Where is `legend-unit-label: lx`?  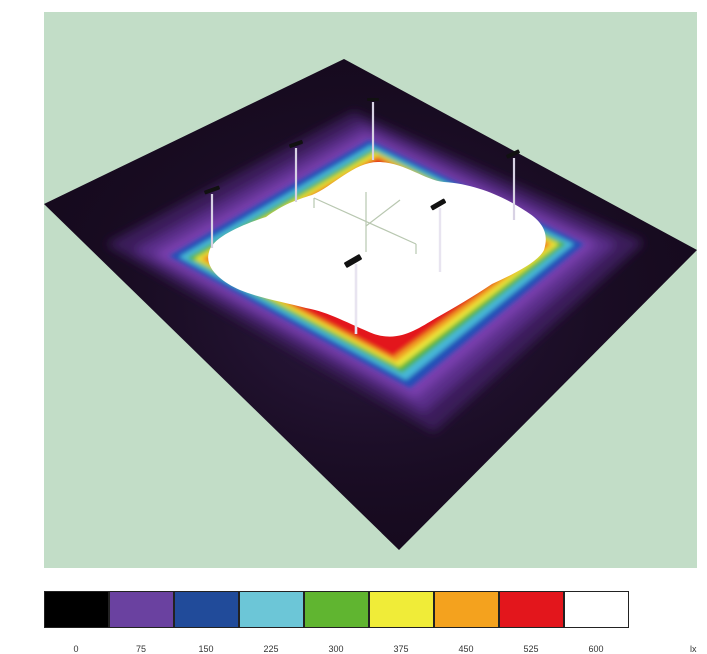
legend-unit-label: lx is located at coordinates (693, 649).